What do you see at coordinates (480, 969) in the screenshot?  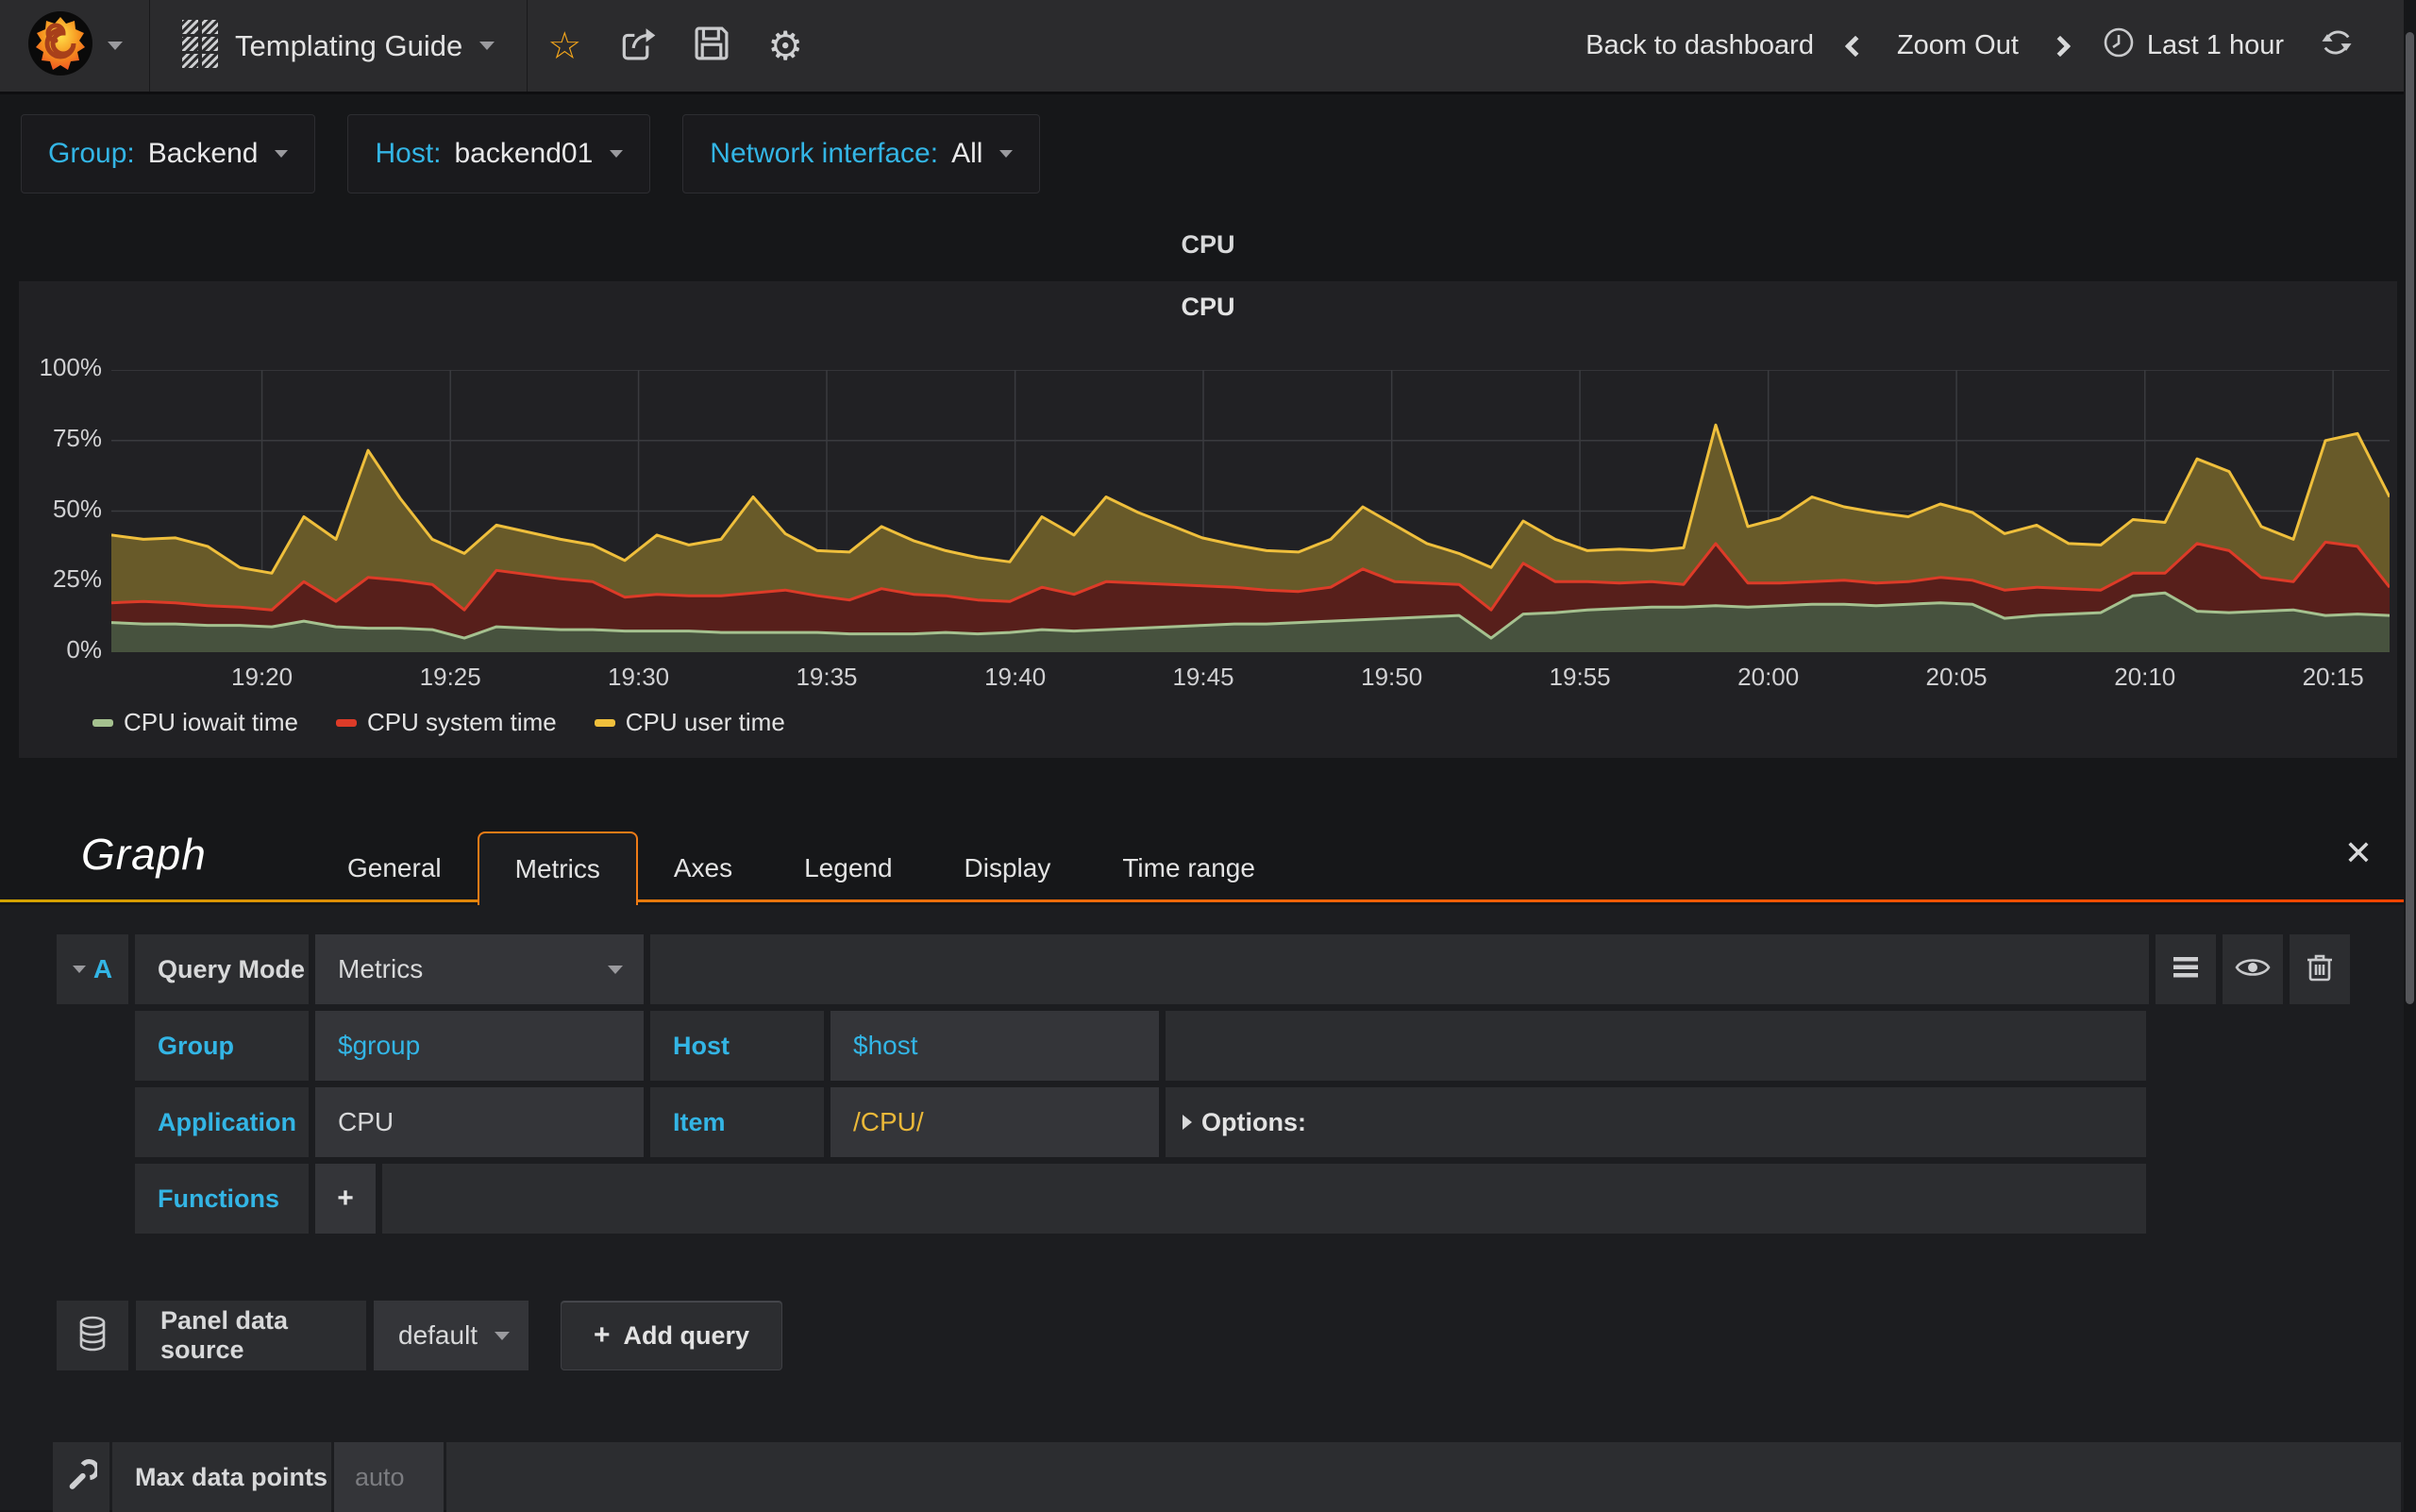 I see `query-mode-select: Metrics` at bounding box center [480, 969].